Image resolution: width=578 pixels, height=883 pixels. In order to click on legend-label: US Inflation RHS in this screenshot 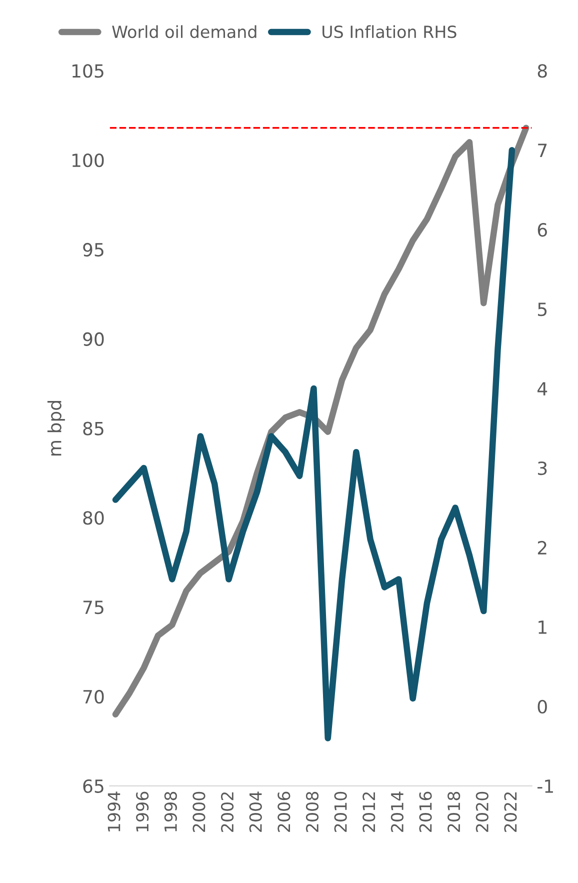, I will do `click(389, 31)`.